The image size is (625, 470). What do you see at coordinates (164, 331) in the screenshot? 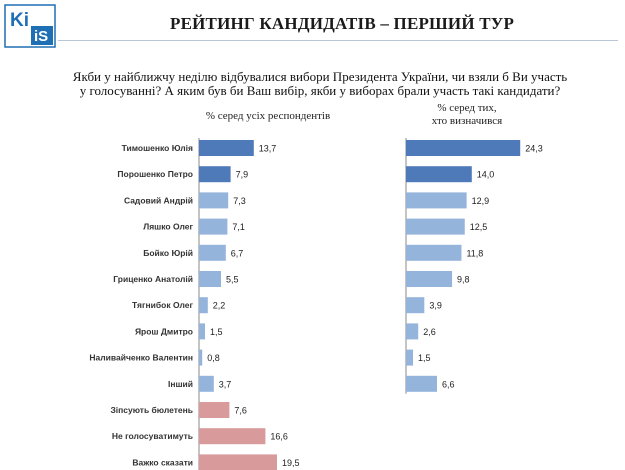
I see `category-label: Ярош Дмитро` at bounding box center [164, 331].